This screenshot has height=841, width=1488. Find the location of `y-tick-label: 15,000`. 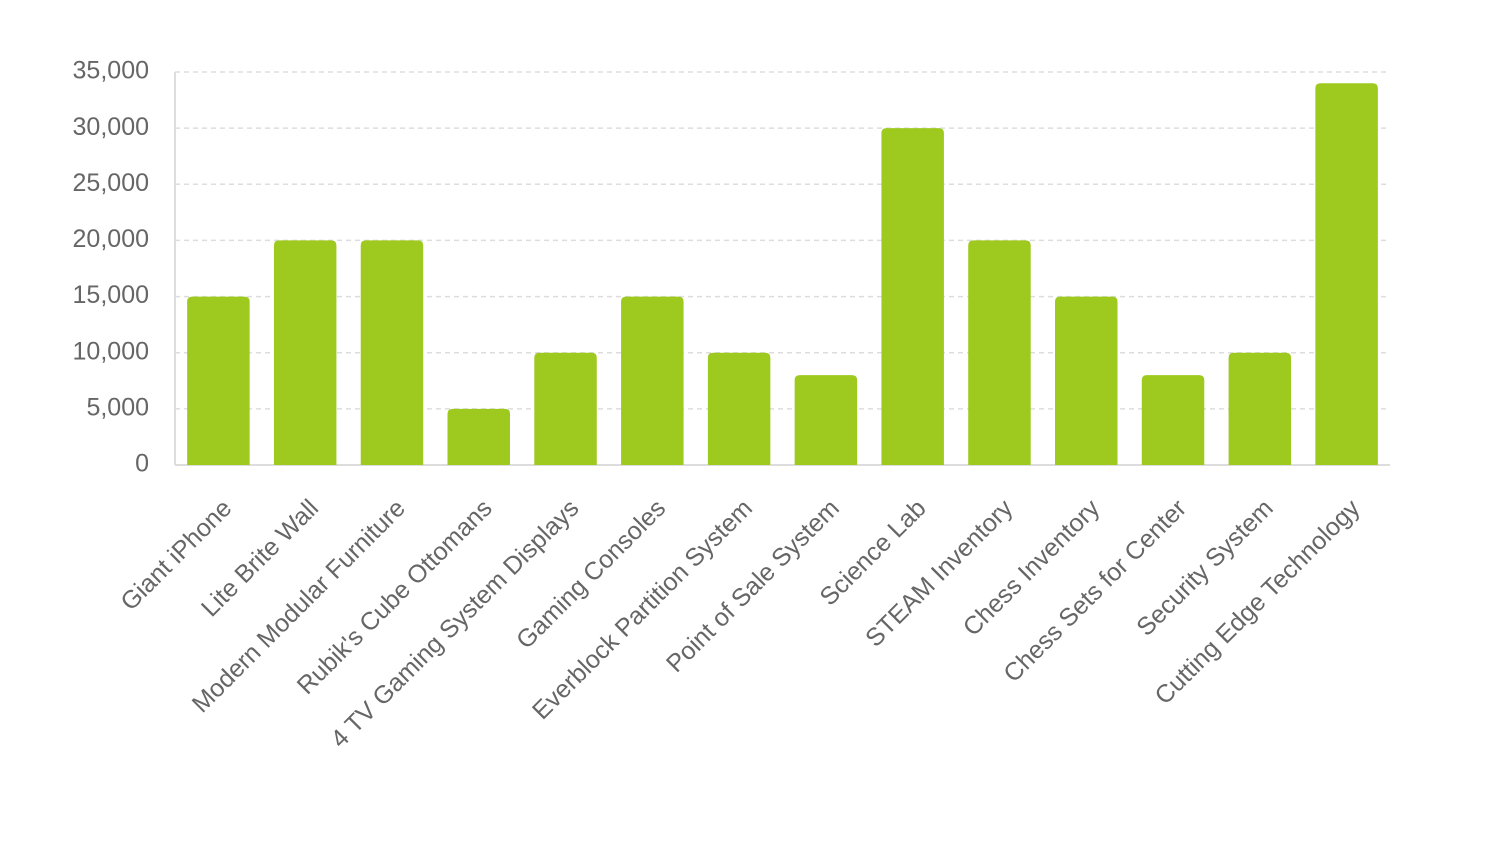

y-tick-label: 15,000 is located at coordinates (111, 295).